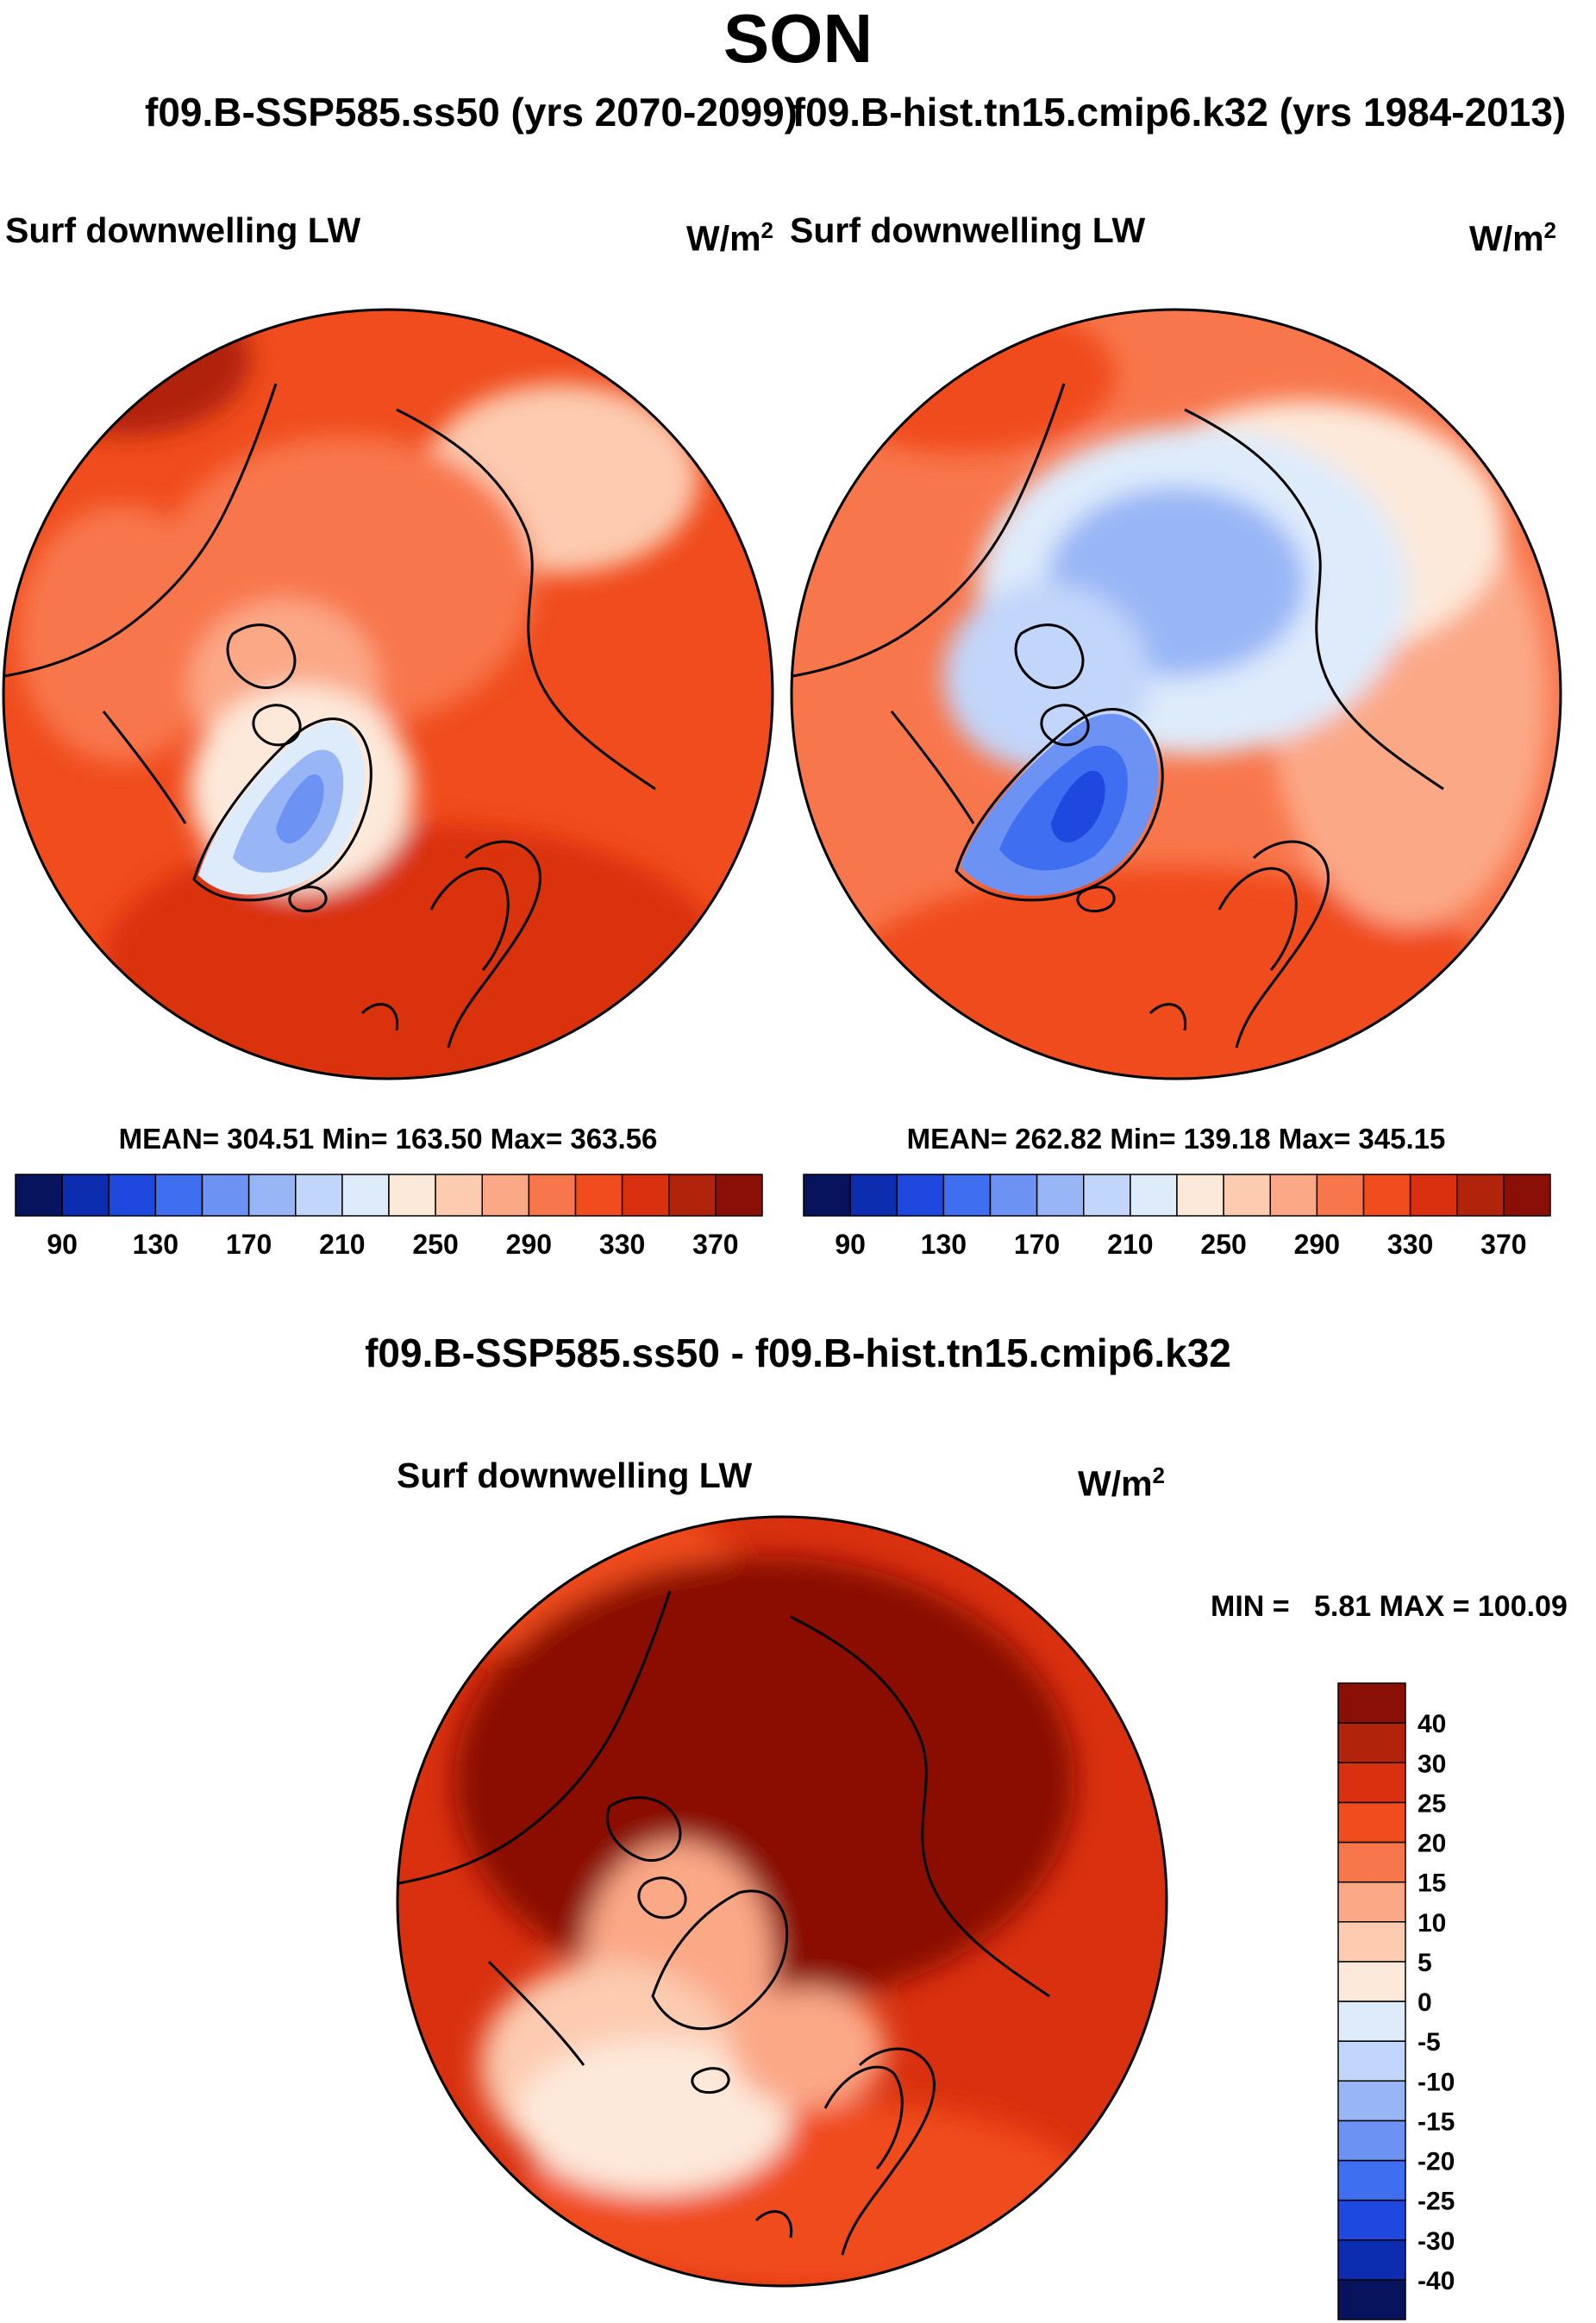 The width and height of the screenshot is (1596, 2323). I want to click on map1-coastline-scandinavia, so click(435, 949).